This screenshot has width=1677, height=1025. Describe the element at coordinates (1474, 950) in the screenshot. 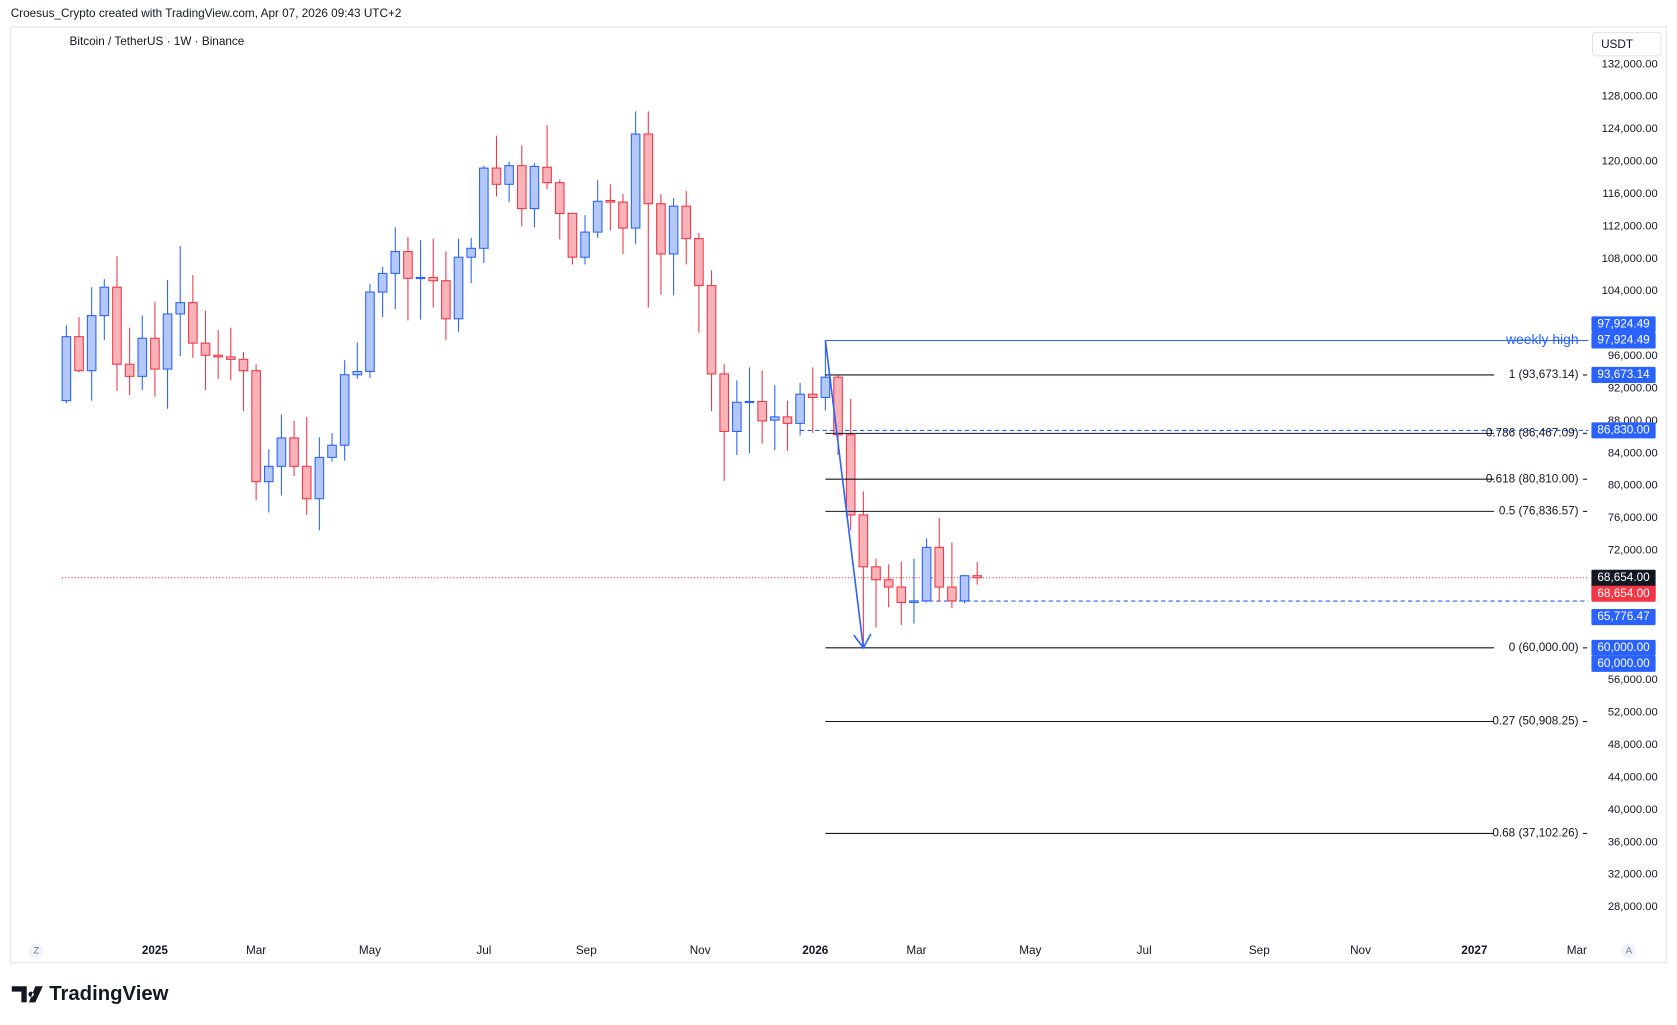

I see `x-tick-label: 2027` at that location.